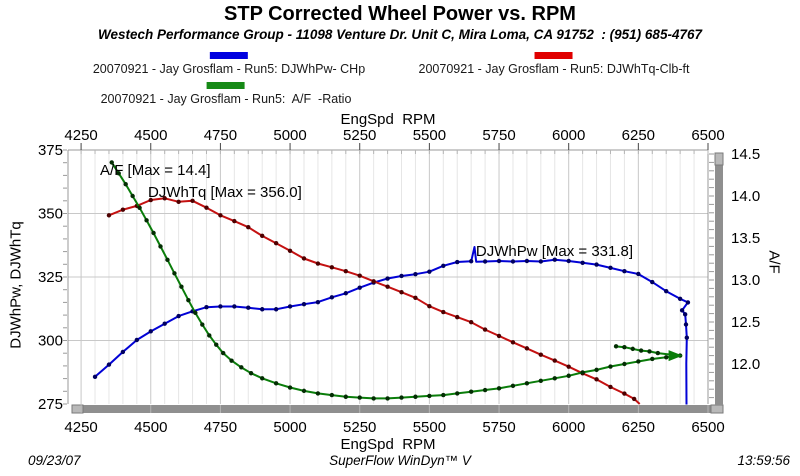 Image resolution: width=800 pixels, height=476 pixels. Describe the element at coordinates (50, 150) in the screenshot. I see `svg-text: 375` at that location.